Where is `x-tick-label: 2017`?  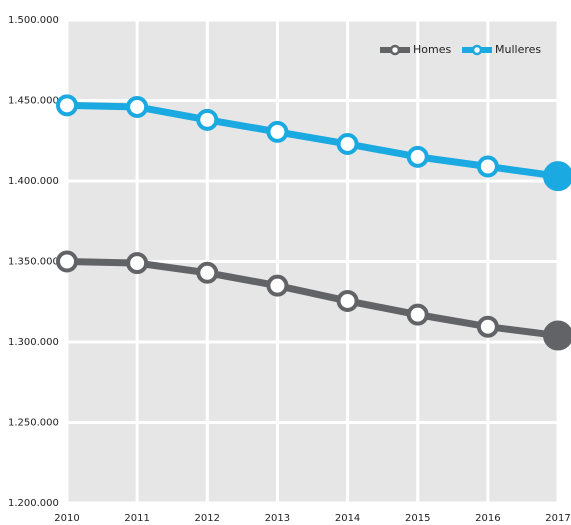 x-tick-label: 2017 is located at coordinates (557, 518).